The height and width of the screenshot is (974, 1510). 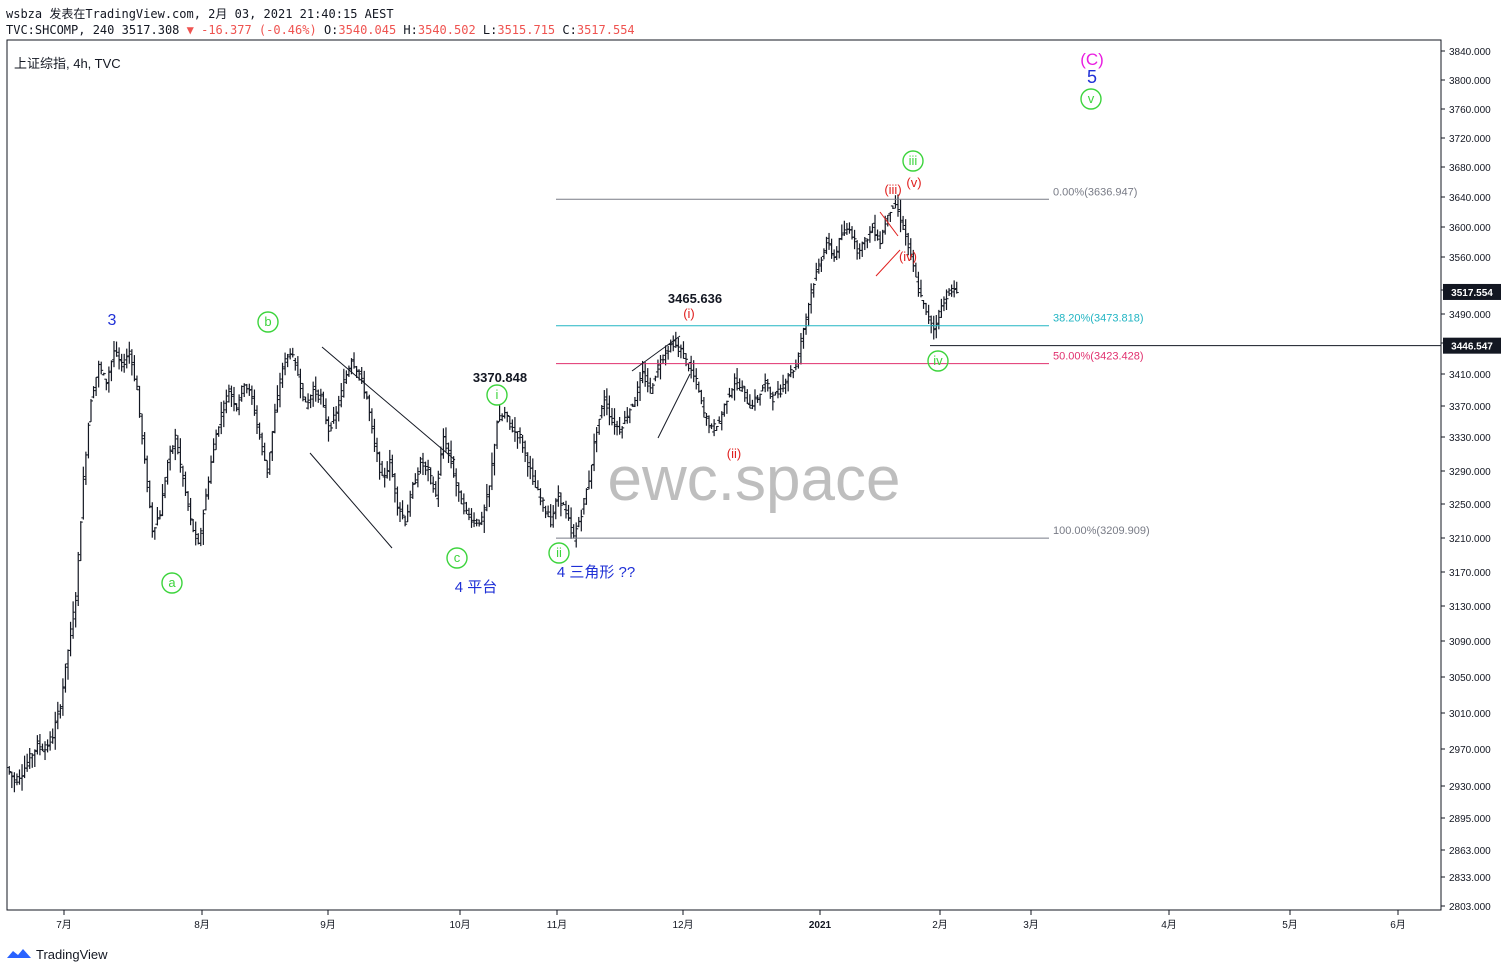 What do you see at coordinates (72, 954) in the screenshot?
I see `branding-text: TradingView` at bounding box center [72, 954].